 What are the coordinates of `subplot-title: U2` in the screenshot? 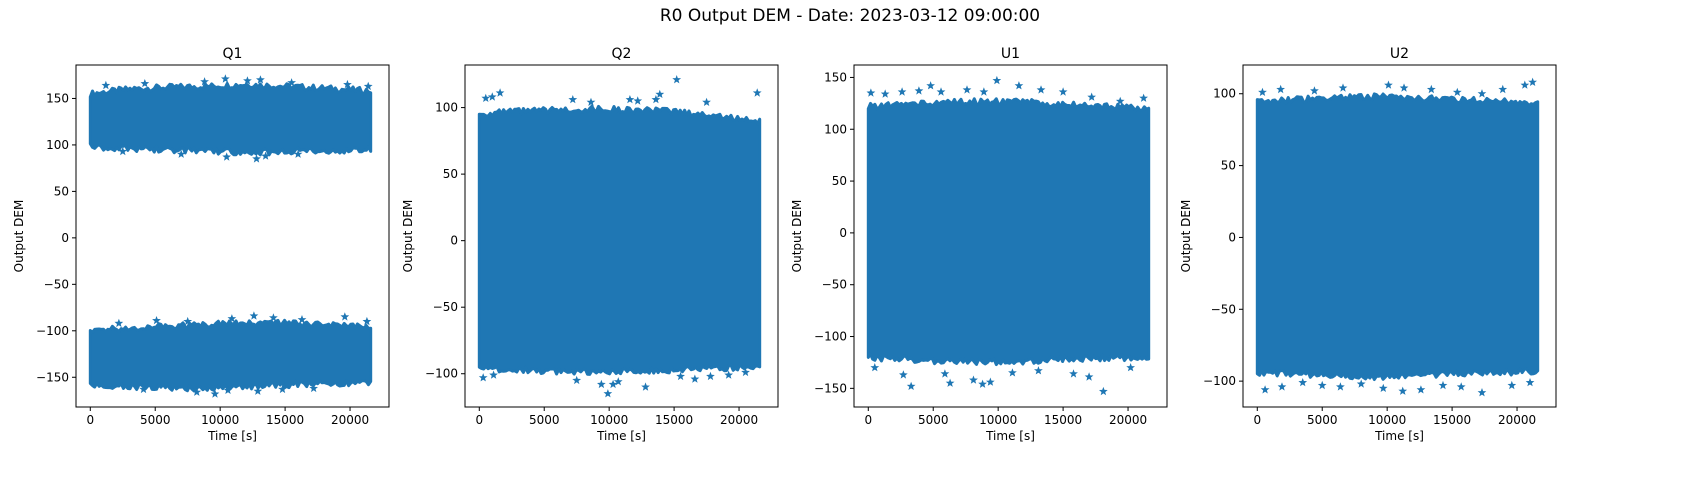 It's located at (1399, 54).